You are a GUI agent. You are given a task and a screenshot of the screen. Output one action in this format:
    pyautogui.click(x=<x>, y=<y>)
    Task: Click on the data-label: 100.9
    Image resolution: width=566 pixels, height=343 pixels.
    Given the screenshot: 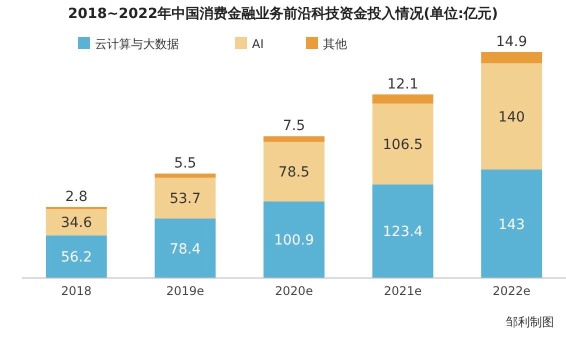 What is the action you would take?
    pyautogui.click(x=294, y=240)
    